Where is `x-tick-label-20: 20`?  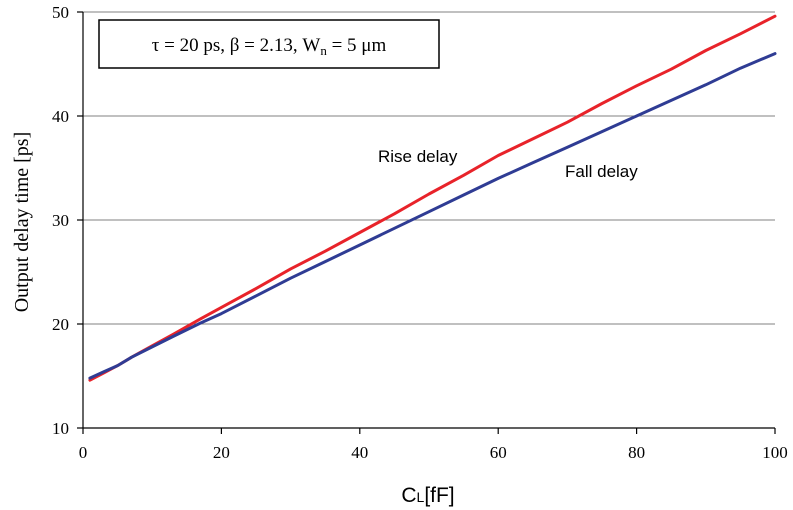 x-tick-label-20: 20 is located at coordinates (221, 452).